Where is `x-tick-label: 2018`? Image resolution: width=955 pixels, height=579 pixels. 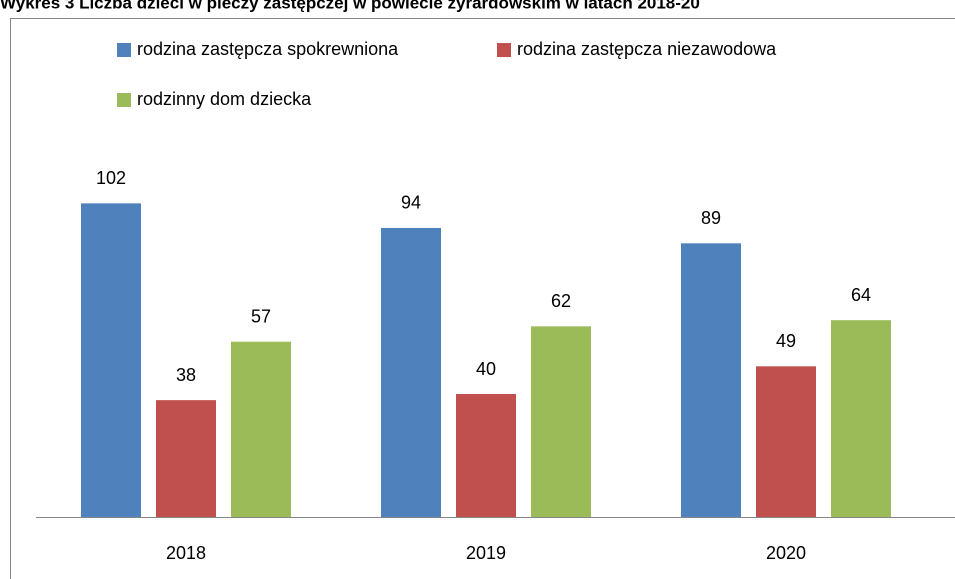
x-tick-label: 2018 is located at coordinates (186, 553).